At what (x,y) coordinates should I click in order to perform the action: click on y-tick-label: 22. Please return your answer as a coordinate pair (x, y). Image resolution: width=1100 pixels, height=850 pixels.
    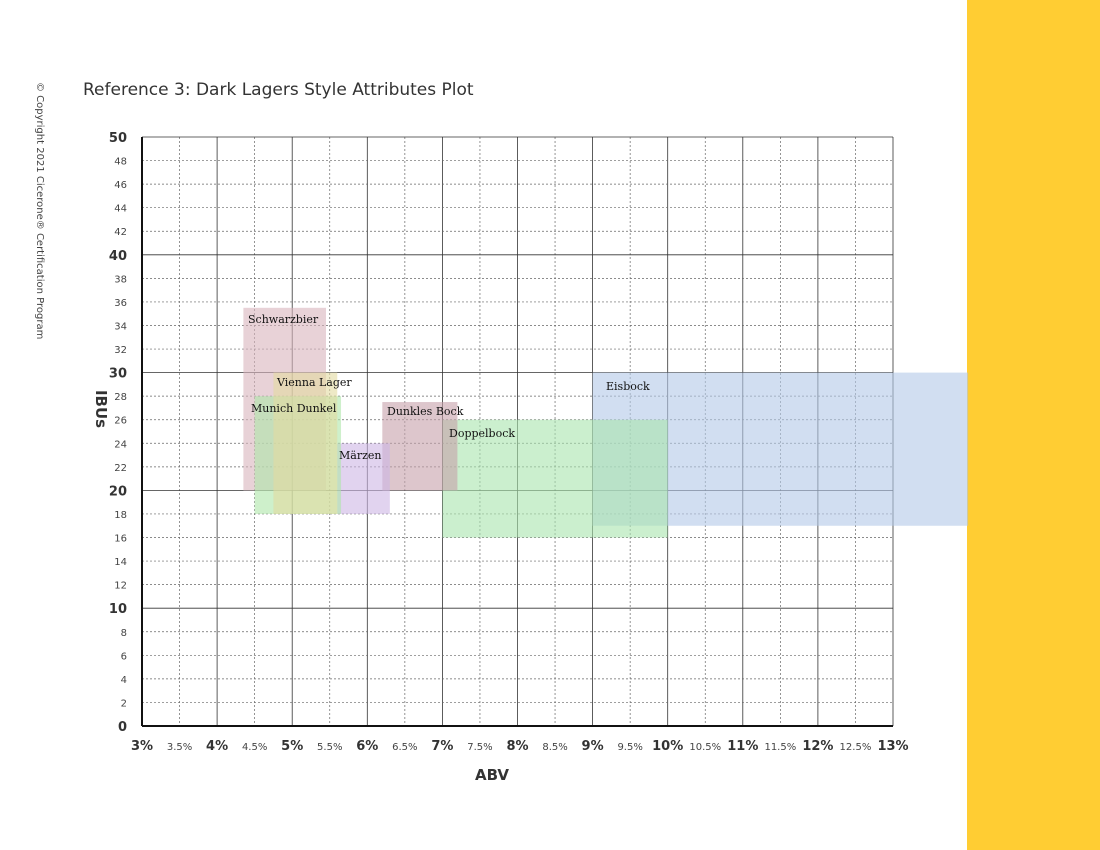
    Looking at the image, I should click on (120, 468).